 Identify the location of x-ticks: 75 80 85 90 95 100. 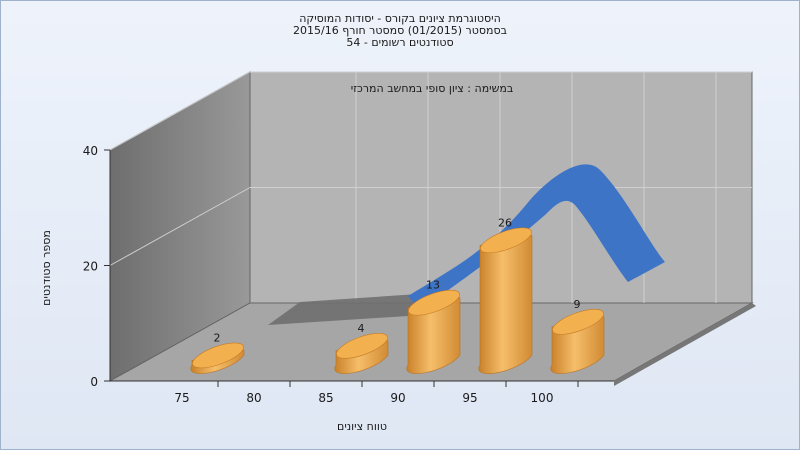
(376, 393).